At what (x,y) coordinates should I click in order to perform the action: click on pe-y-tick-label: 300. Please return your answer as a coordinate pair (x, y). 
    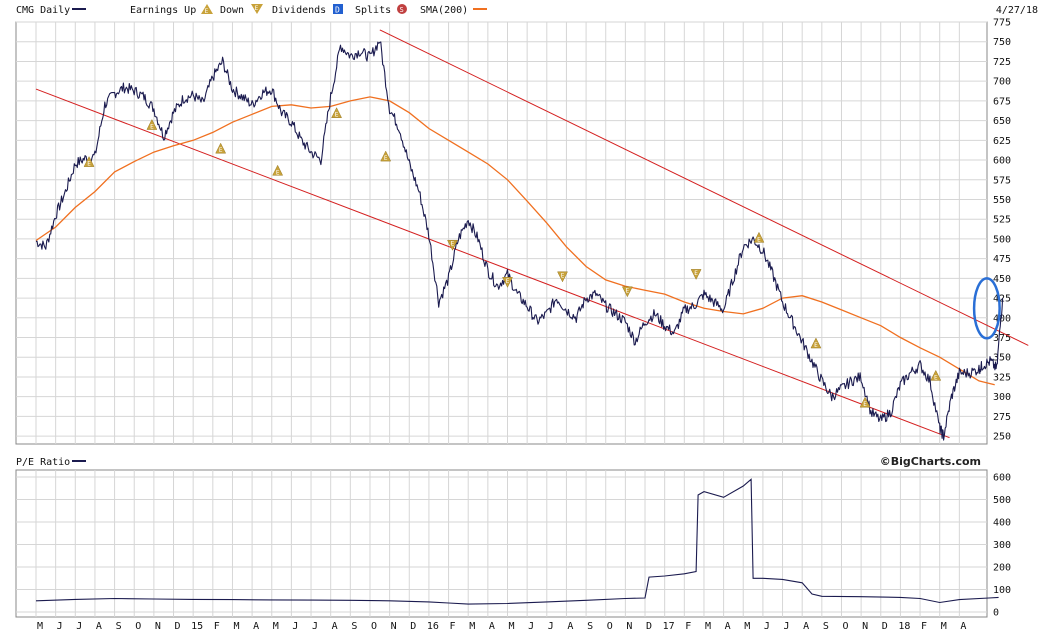
    Looking at the image, I should click on (1002, 545).